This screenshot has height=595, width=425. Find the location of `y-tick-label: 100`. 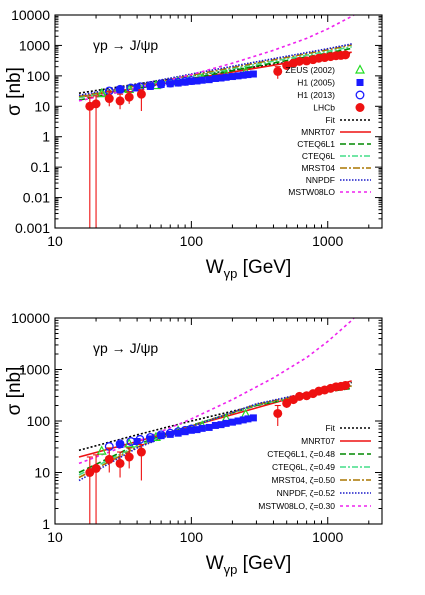

y-tick-label: 100 is located at coordinates (39, 76).